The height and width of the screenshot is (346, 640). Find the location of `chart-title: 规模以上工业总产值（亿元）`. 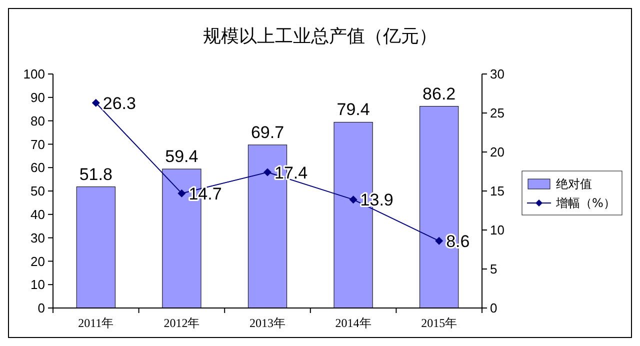

chart-title: 规模以上工业总产值（亿元） is located at coordinates (320, 36).